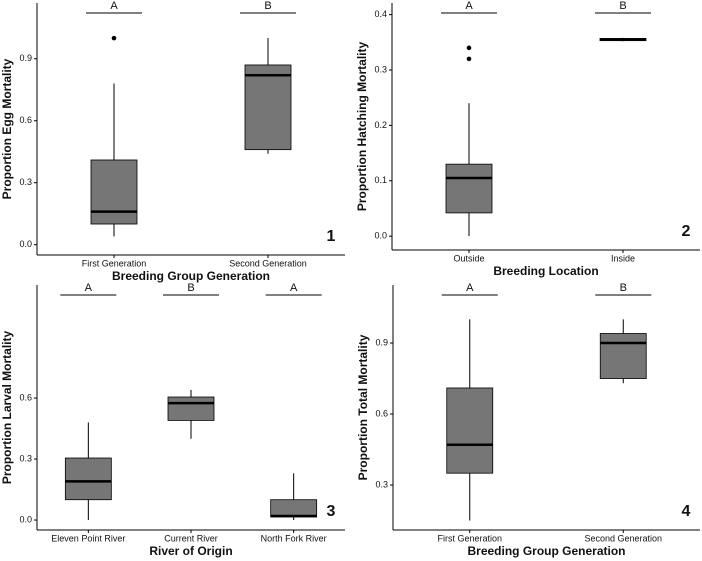 This screenshot has height=561, width=702. Describe the element at coordinates (191, 538) in the screenshot. I see `x-tick-label: Current River` at that location.